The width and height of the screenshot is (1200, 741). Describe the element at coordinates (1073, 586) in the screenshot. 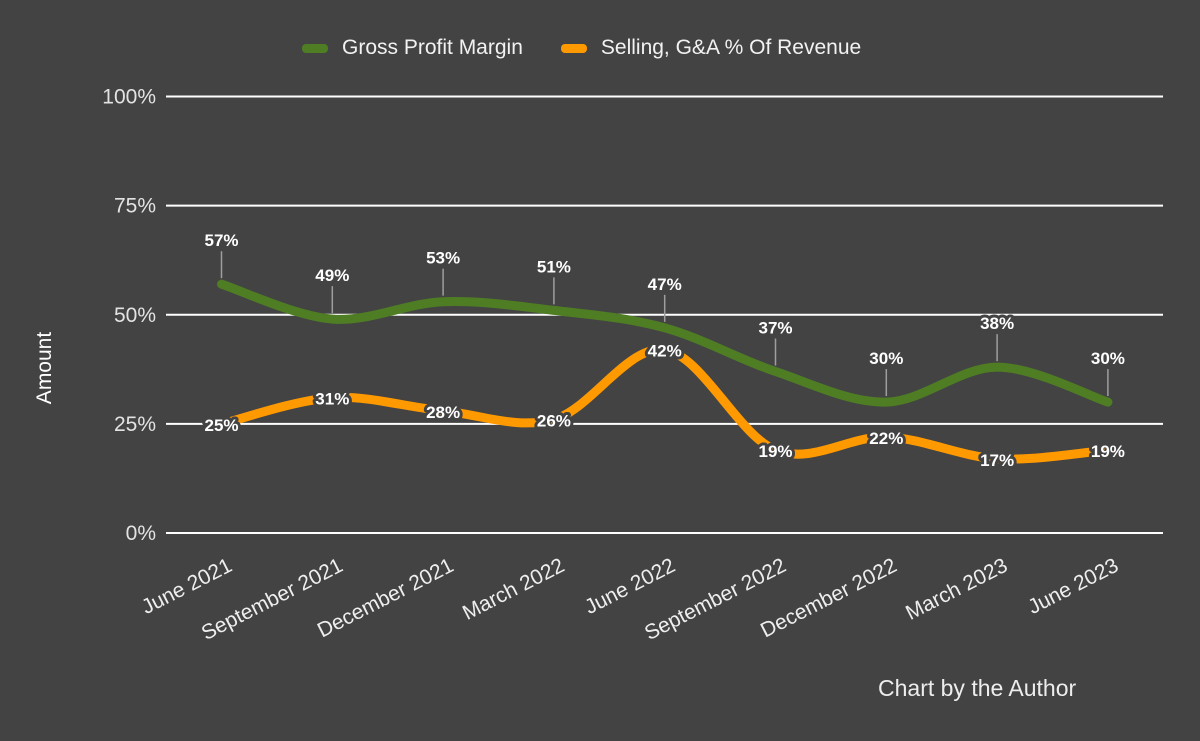

I see `x-tick-label: June 2023` at that location.